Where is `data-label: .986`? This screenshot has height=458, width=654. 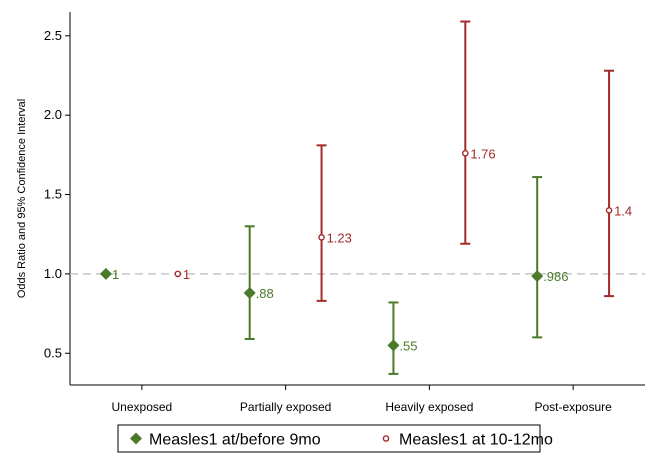
data-label: .986 is located at coordinates (555, 276).